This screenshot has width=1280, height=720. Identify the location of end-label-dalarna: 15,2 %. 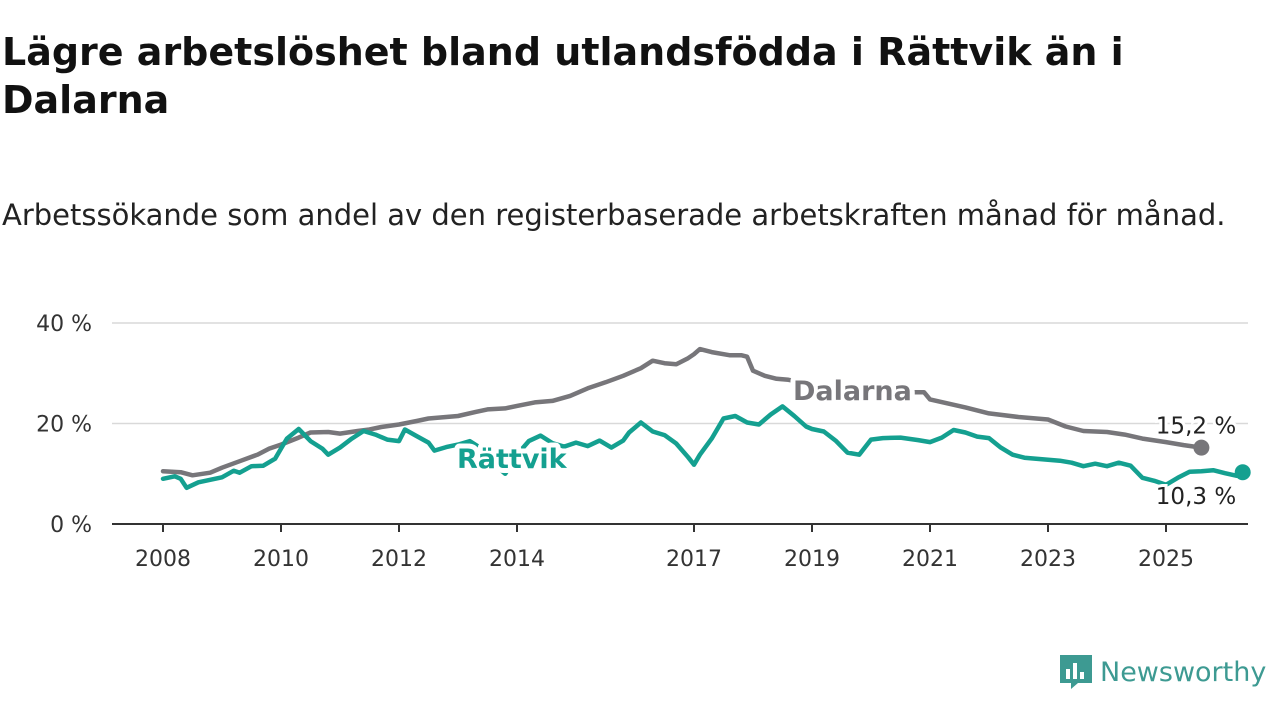
(1196, 427).